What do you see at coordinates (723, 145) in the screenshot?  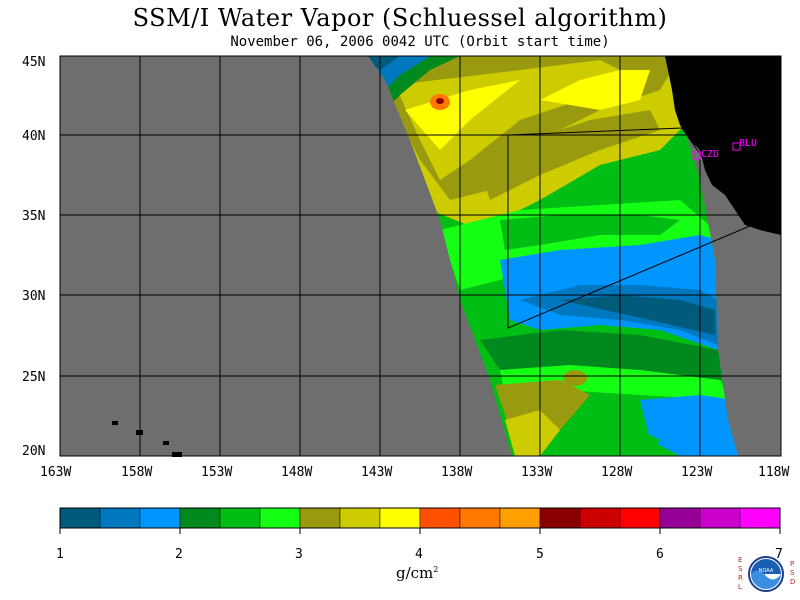 I see `land-mass` at bounding box center [723, 145].